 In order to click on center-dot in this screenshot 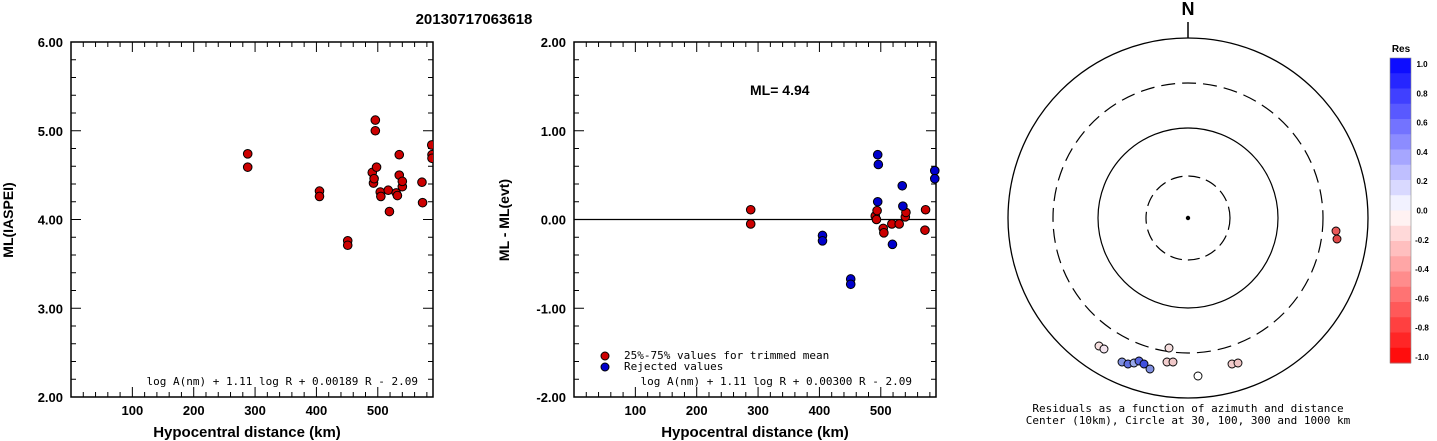, I will do `click(1188, 218)`.